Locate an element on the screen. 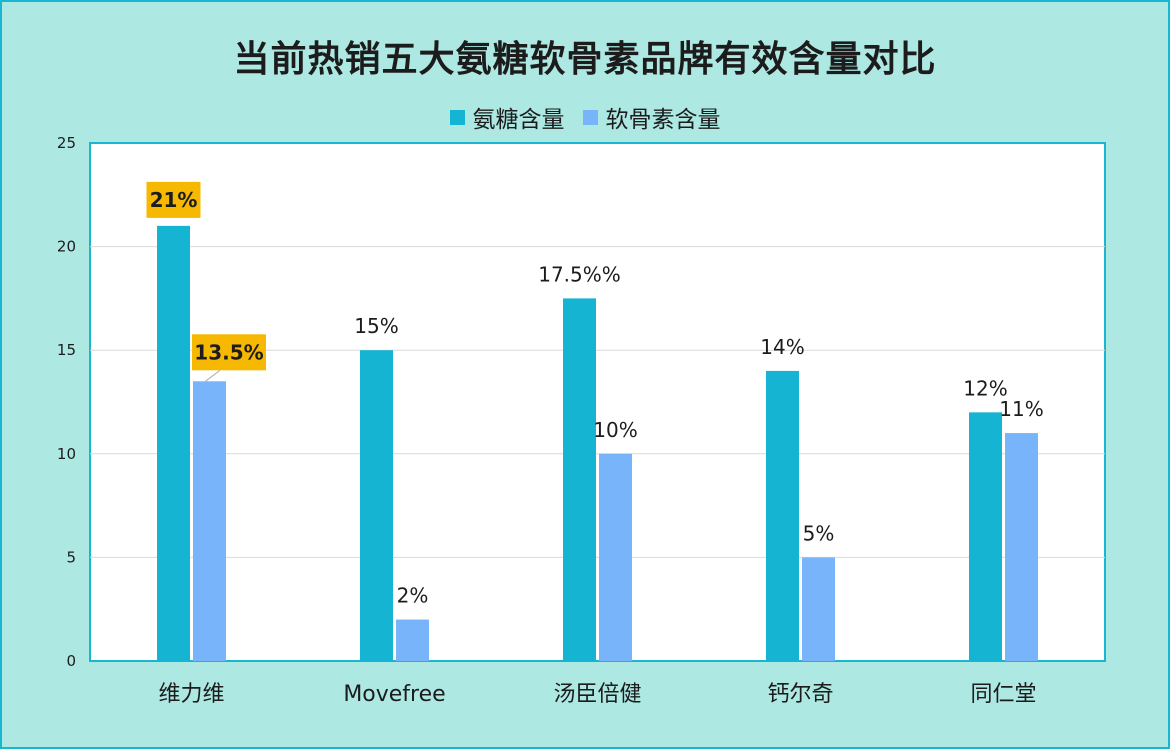 Image resolution: width=1170 pixels, height=749 pixels. data-label: 13.5% is located at coordinates (228, 352).